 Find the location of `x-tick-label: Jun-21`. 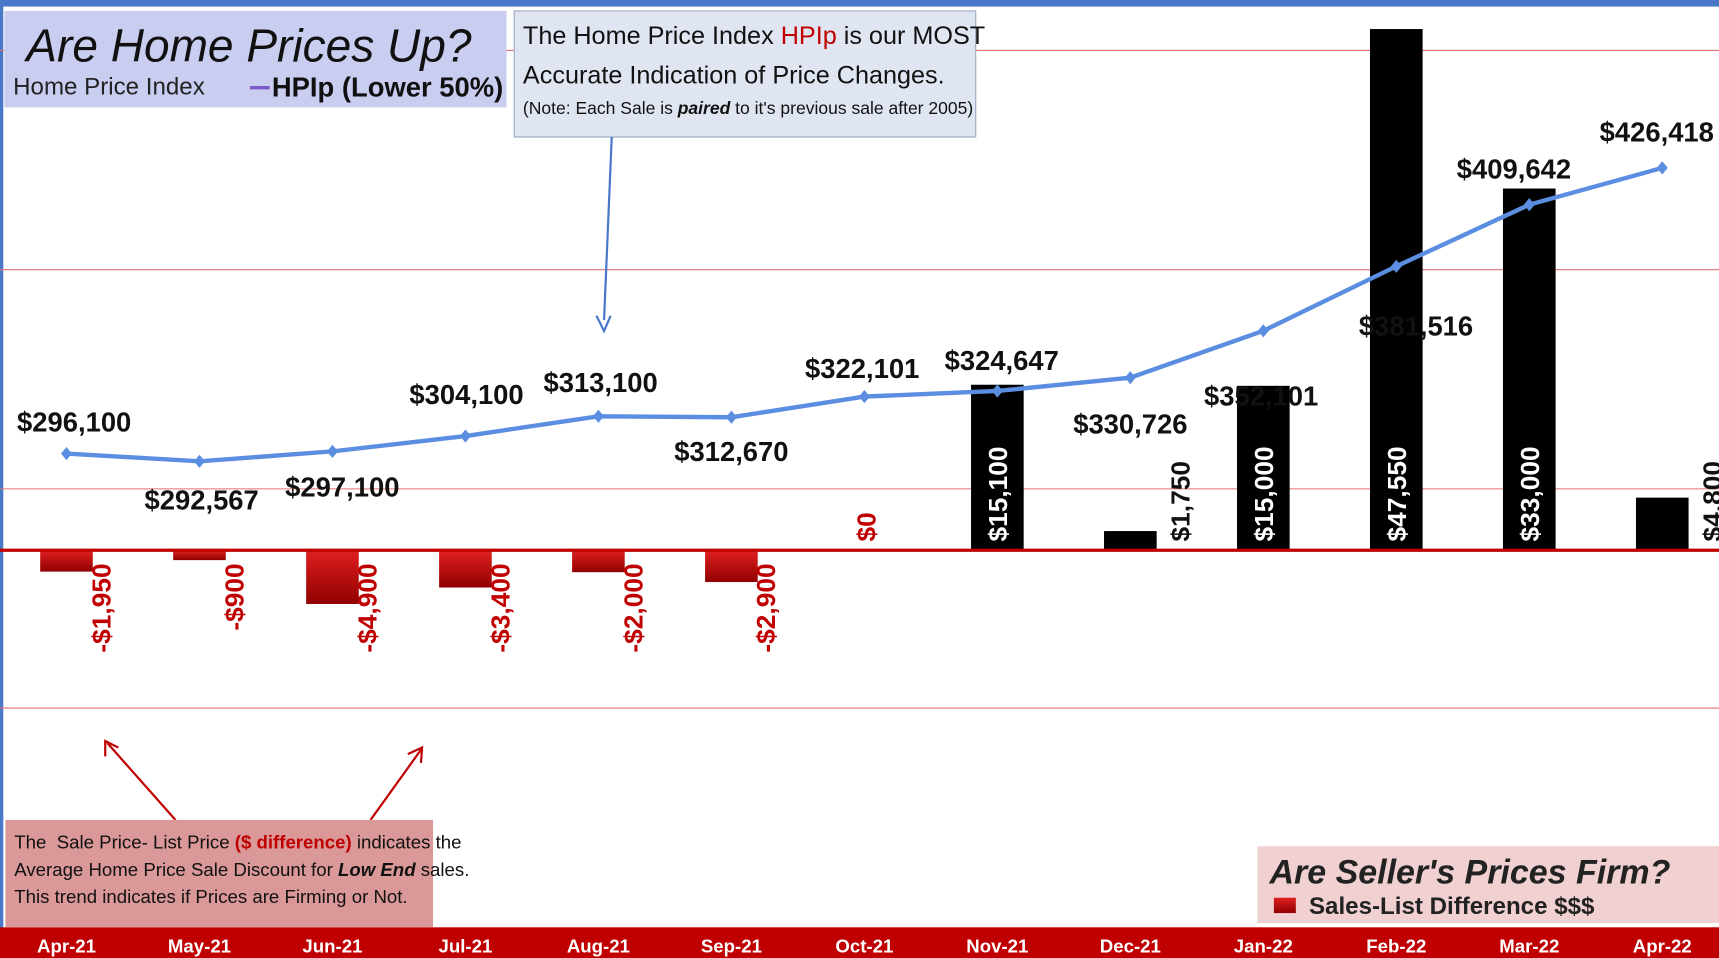

x-tick-label: Jun-21 is located at coordinates (332, 946).